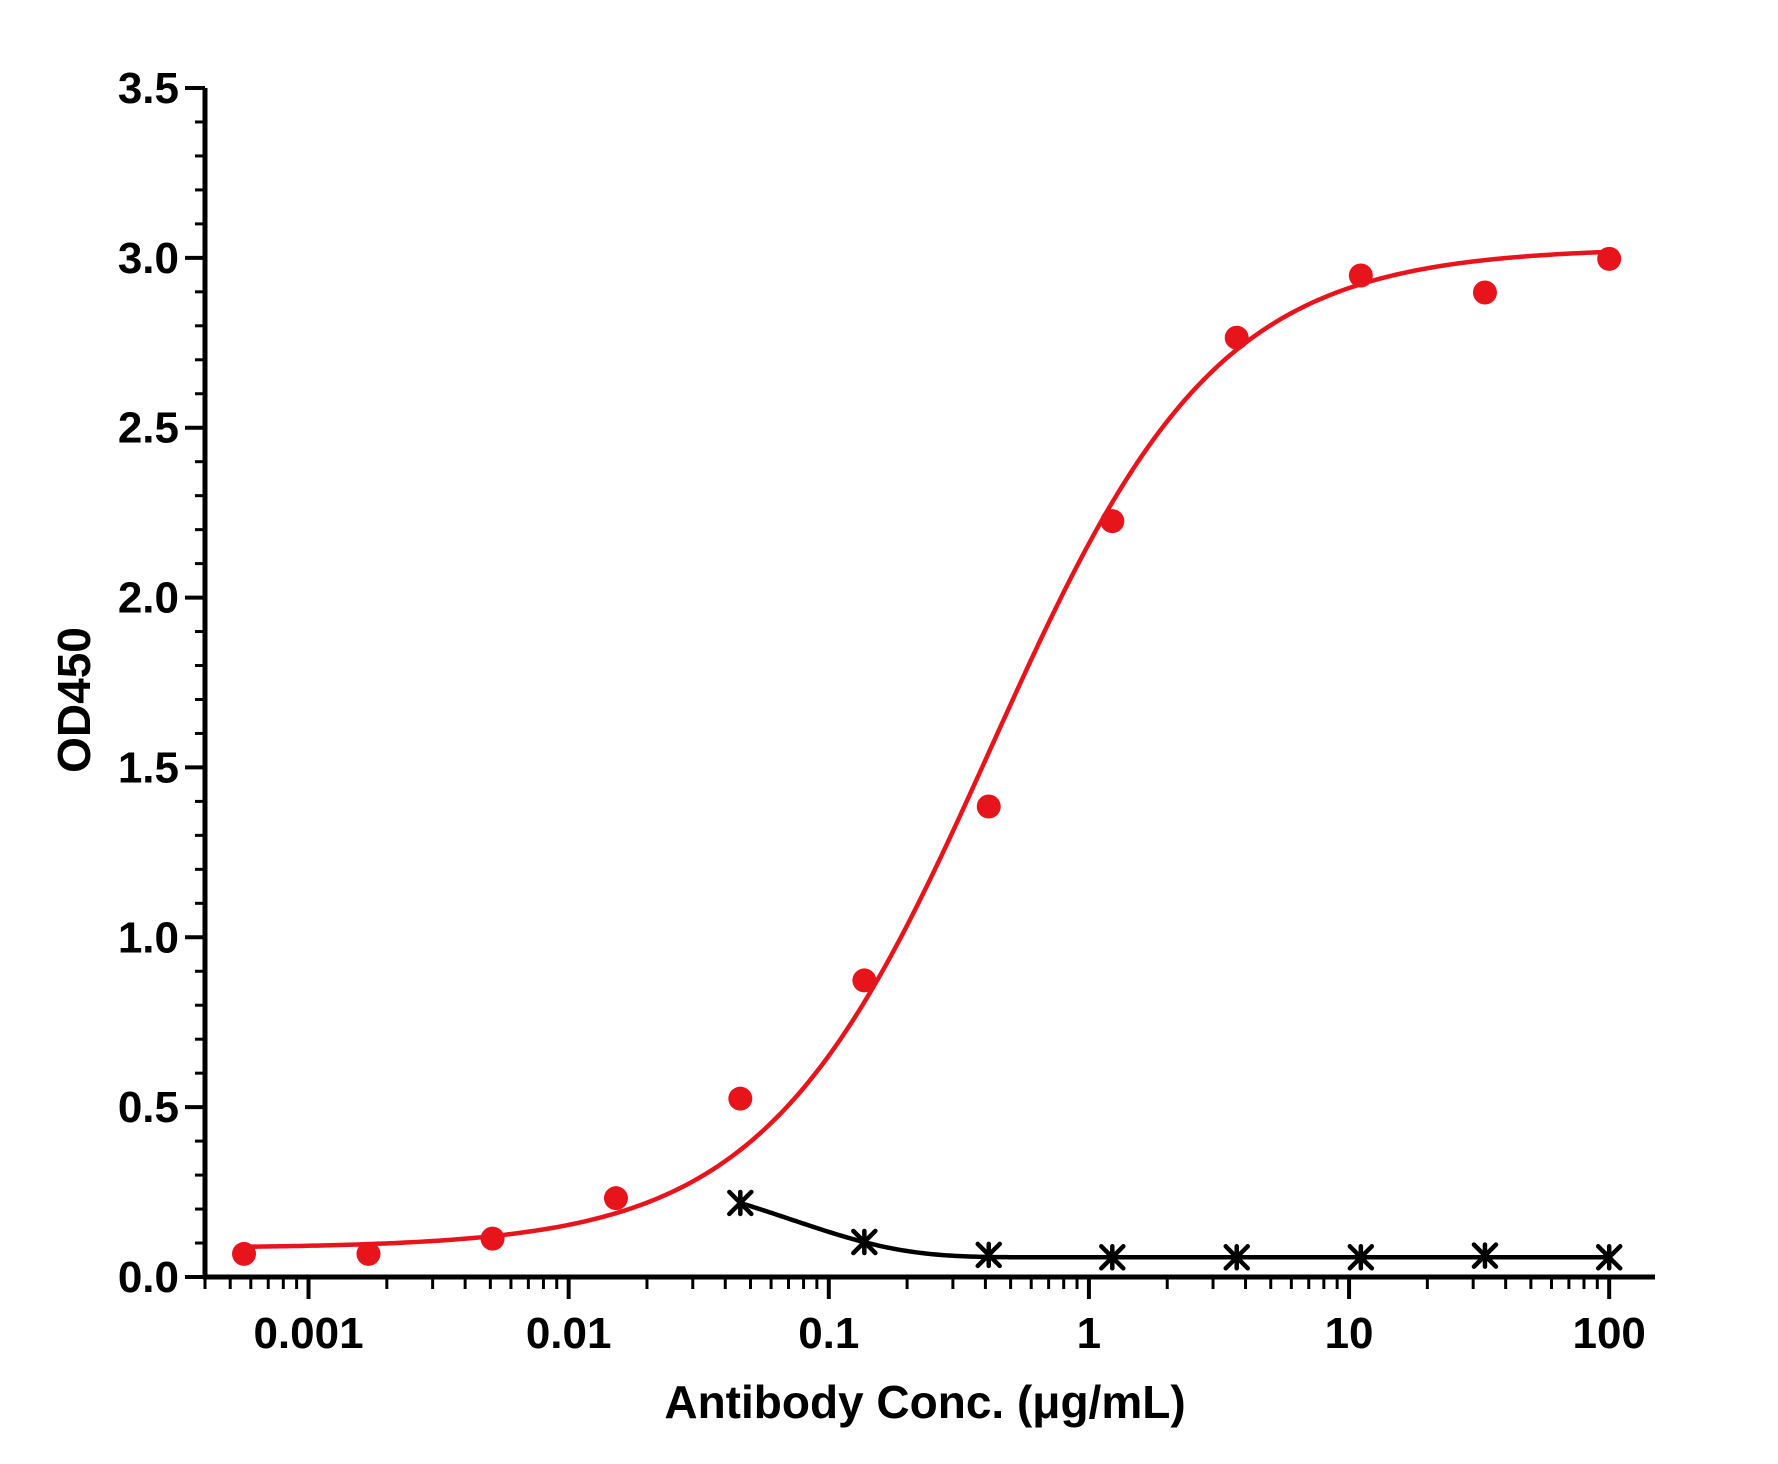 The width and height of the screenshot is (1778, 1464). Describe the element at coordinates (148, 88) in the screenshot. I see `y-tick-label: 3.5` at that location.